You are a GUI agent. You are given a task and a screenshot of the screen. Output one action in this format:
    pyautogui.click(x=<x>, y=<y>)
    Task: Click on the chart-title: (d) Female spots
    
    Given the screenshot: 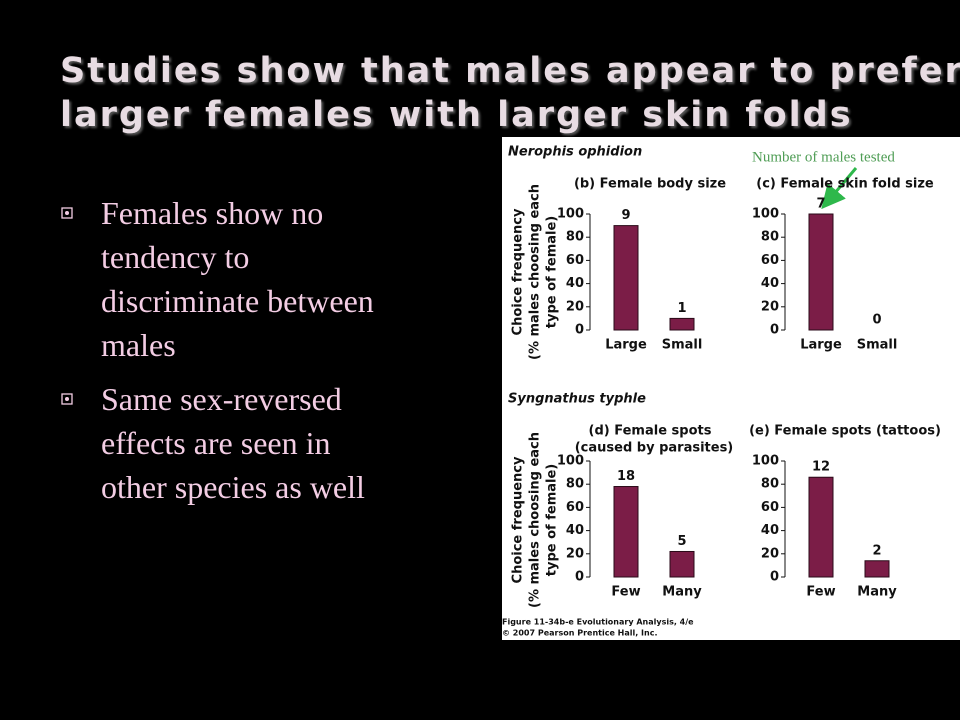 What is the action you would take?
    pyautogui.click(x=650, y=431)
    